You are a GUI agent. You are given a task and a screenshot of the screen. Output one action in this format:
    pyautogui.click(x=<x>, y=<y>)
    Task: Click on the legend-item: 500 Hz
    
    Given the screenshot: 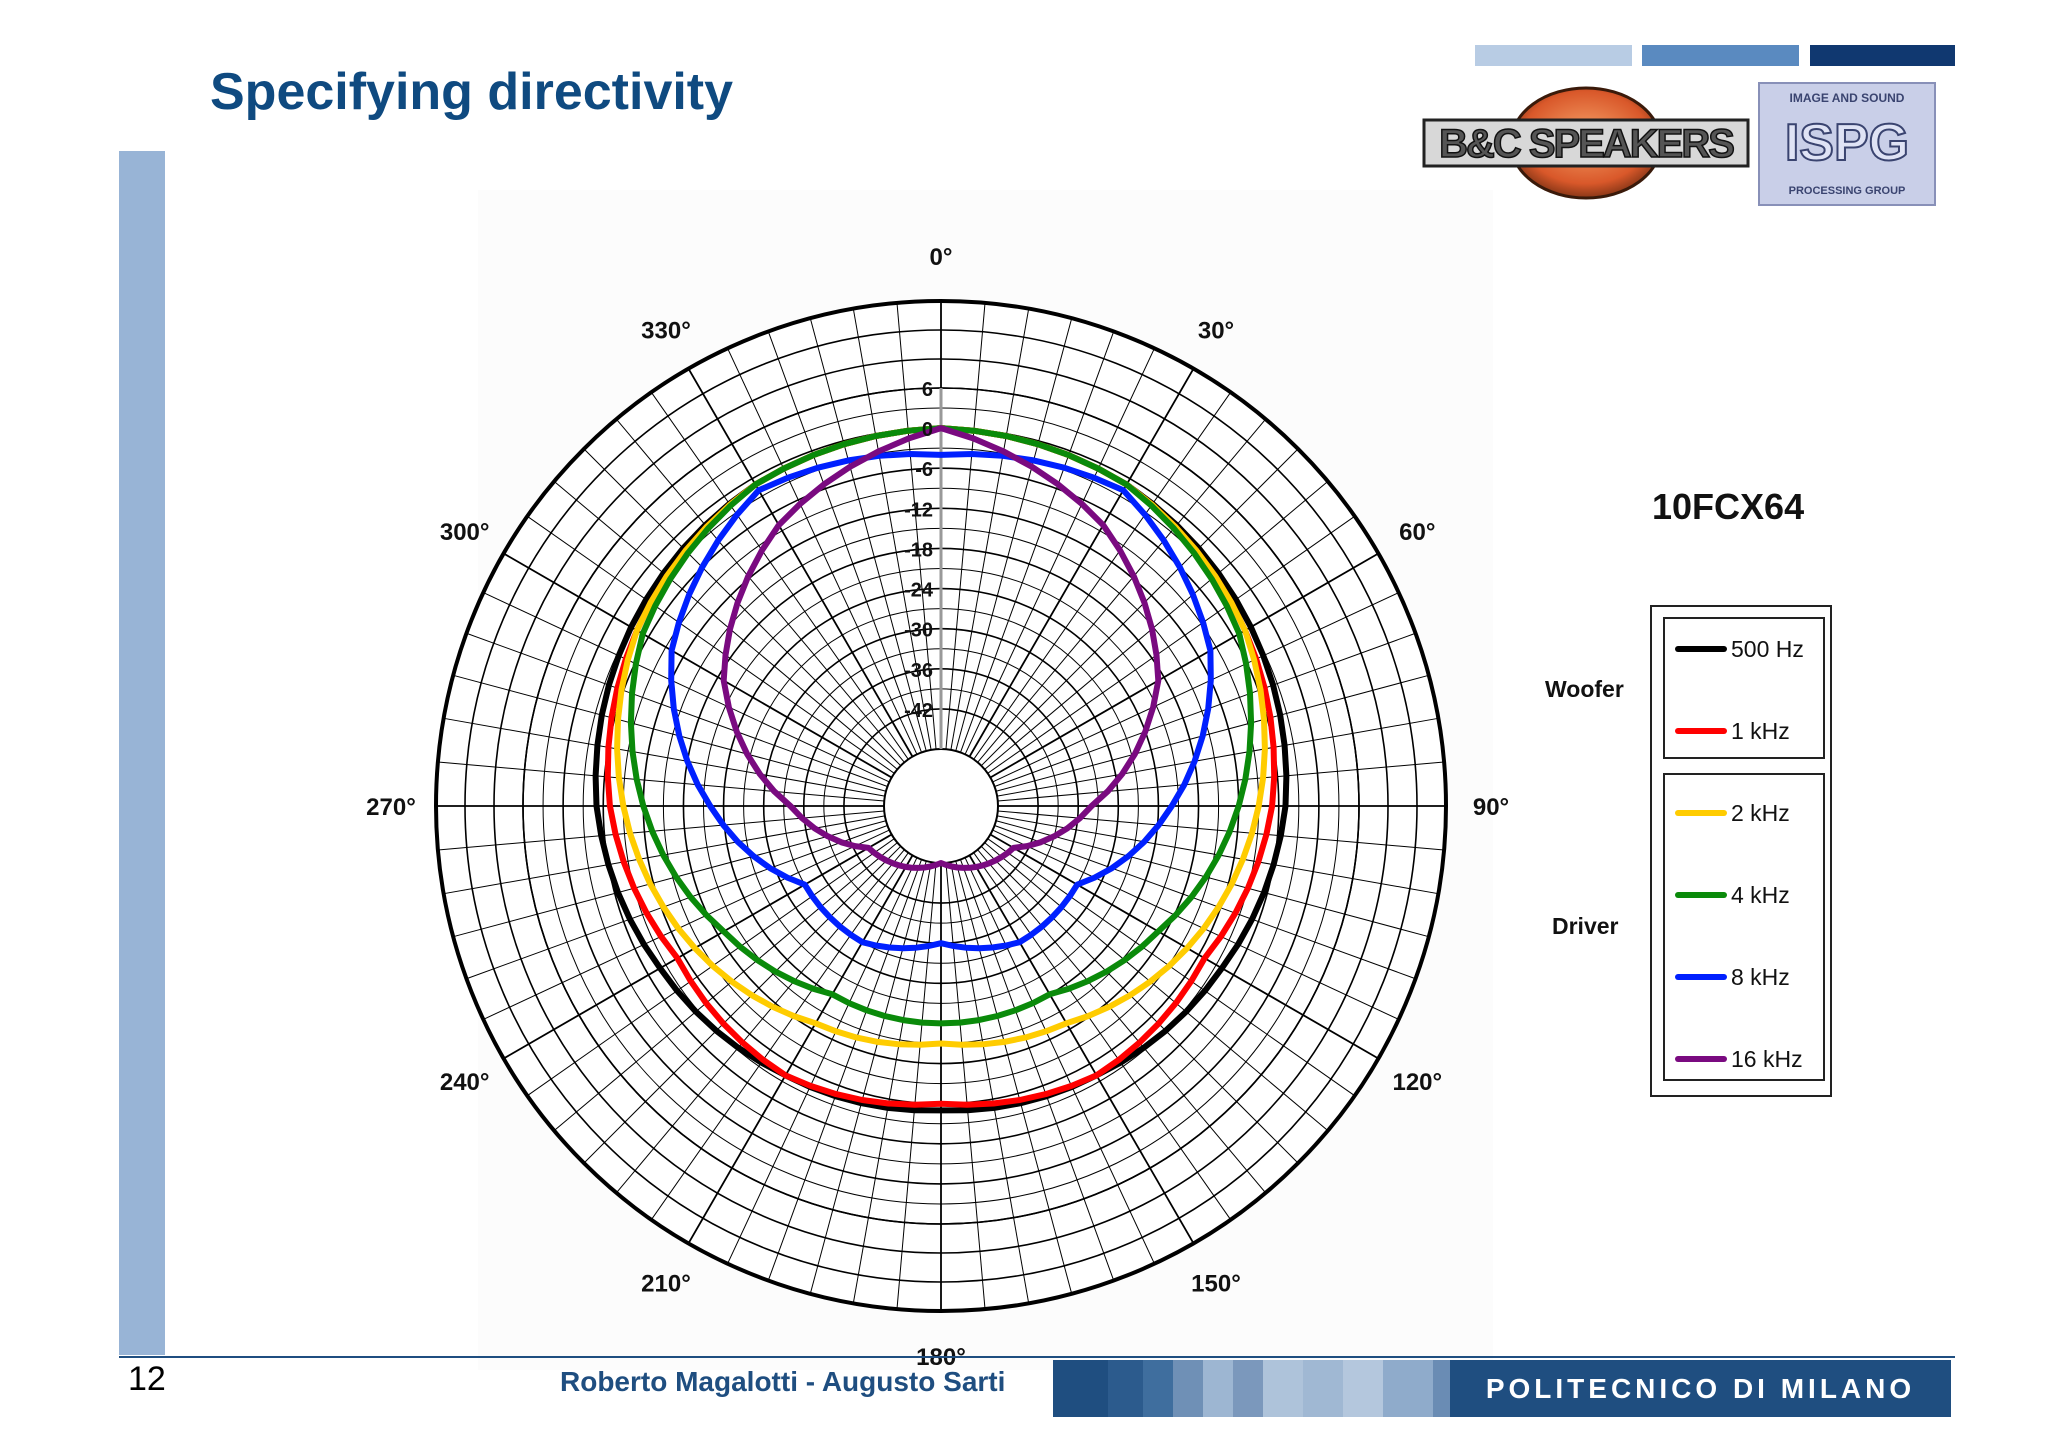 What is the action you would take?
    pyautogui.click(x=1739, y=649)
    